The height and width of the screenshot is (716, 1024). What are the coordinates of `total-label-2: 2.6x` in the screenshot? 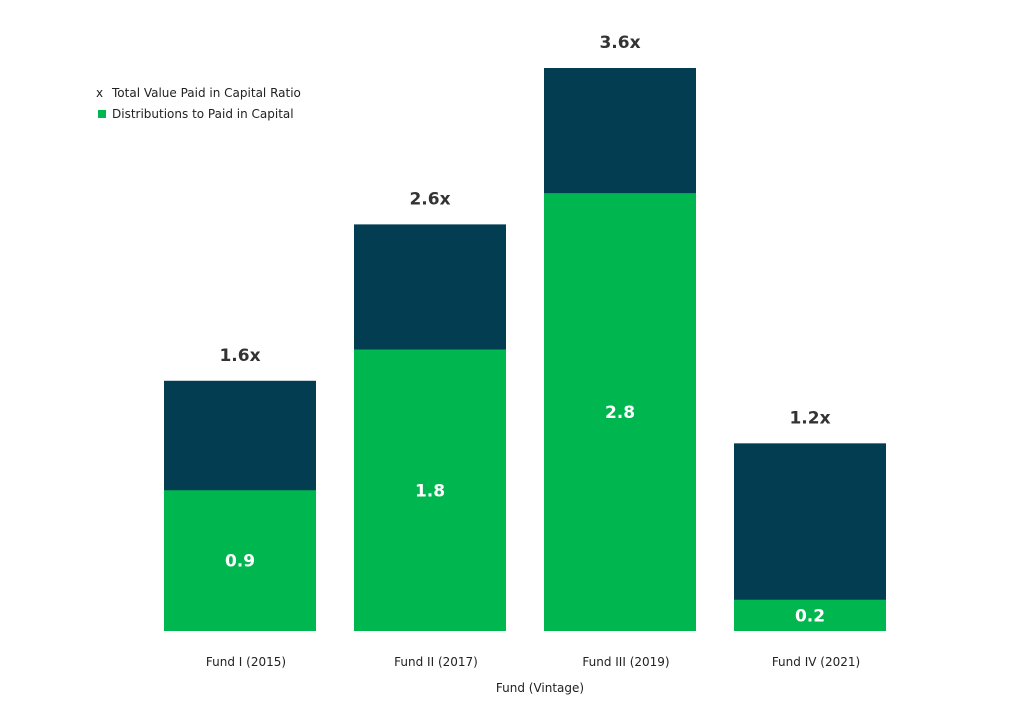 It's located at (429, 199).